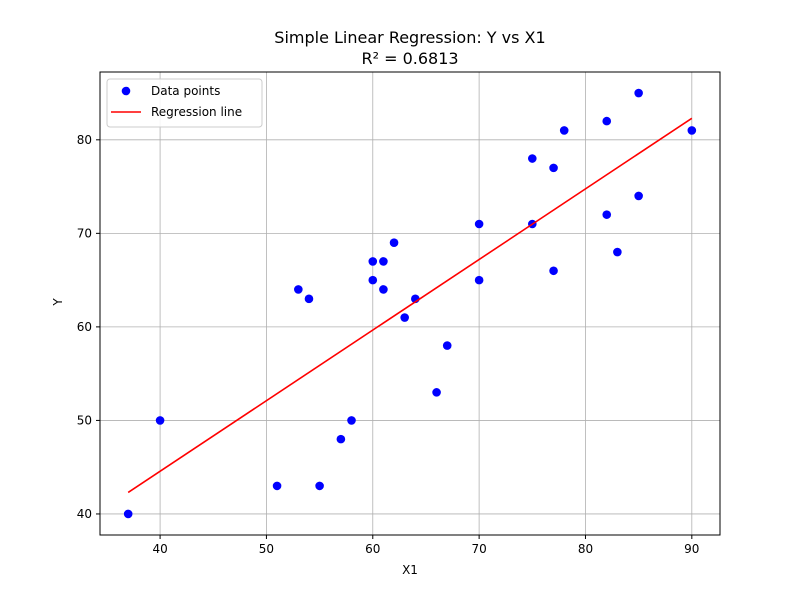  Describe the element at coordinates (84, 514) in the screenshot. I see `y-tick-label: 40` at that location.